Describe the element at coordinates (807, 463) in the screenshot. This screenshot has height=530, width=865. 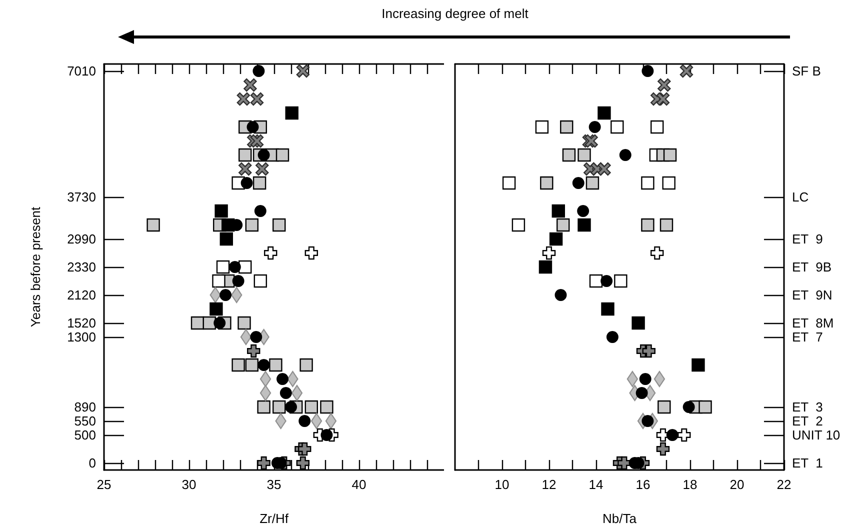
I see `y2-tick-label: ET 1` at that location.